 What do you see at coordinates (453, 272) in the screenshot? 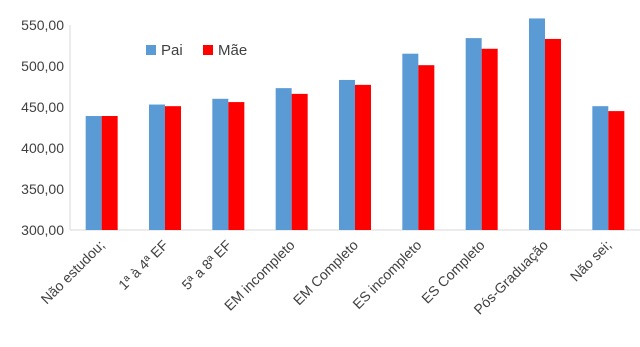
I see `x-category-label: ES Completo` at bounding box center [453, 272].